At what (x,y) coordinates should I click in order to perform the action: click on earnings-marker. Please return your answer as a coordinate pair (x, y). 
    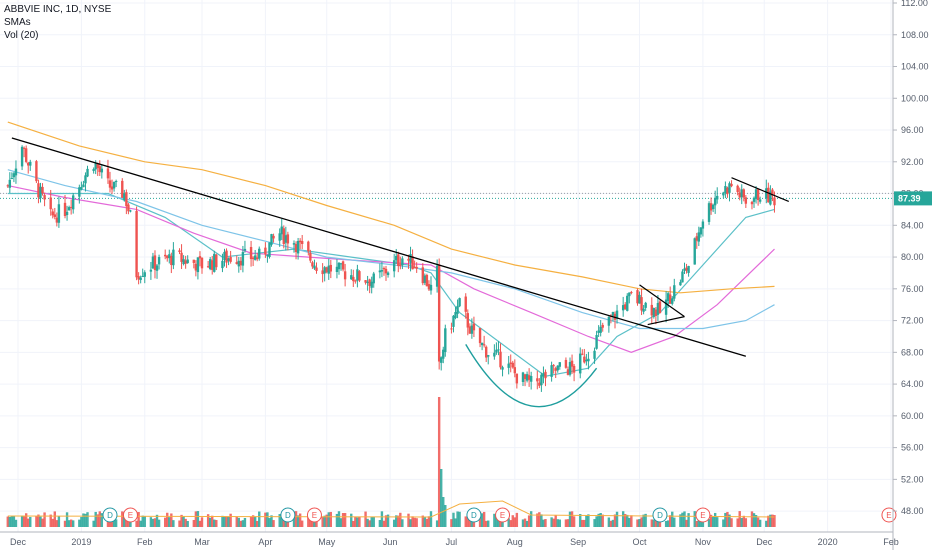
    Looking at the image, I should click on (703, 515).